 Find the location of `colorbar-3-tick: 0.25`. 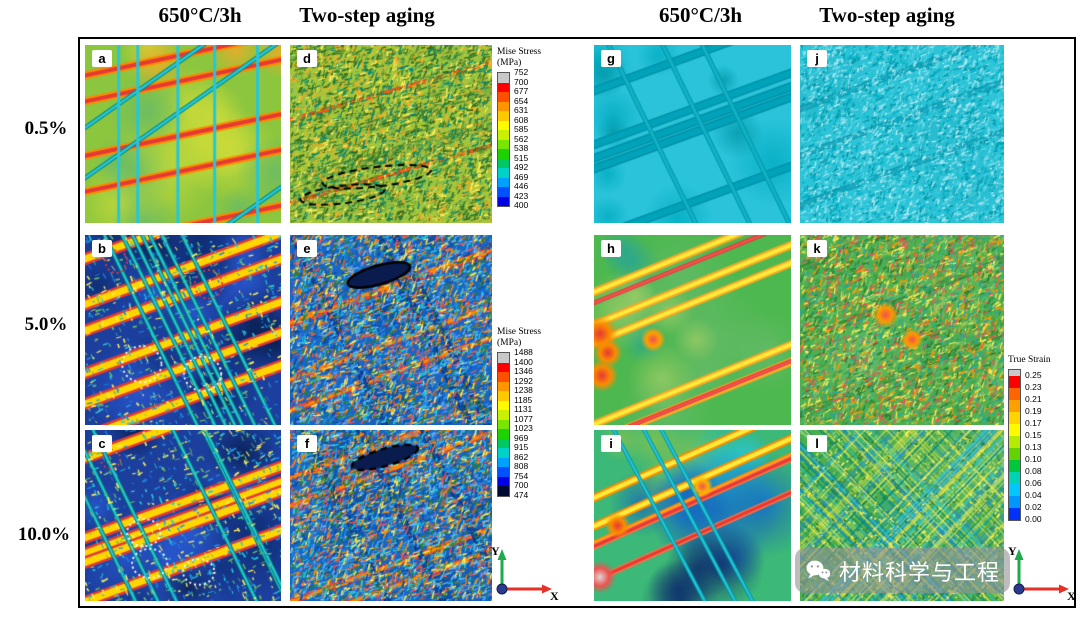

colorbar-3-tick: 0.25 is located at coordinates (1033, 375).